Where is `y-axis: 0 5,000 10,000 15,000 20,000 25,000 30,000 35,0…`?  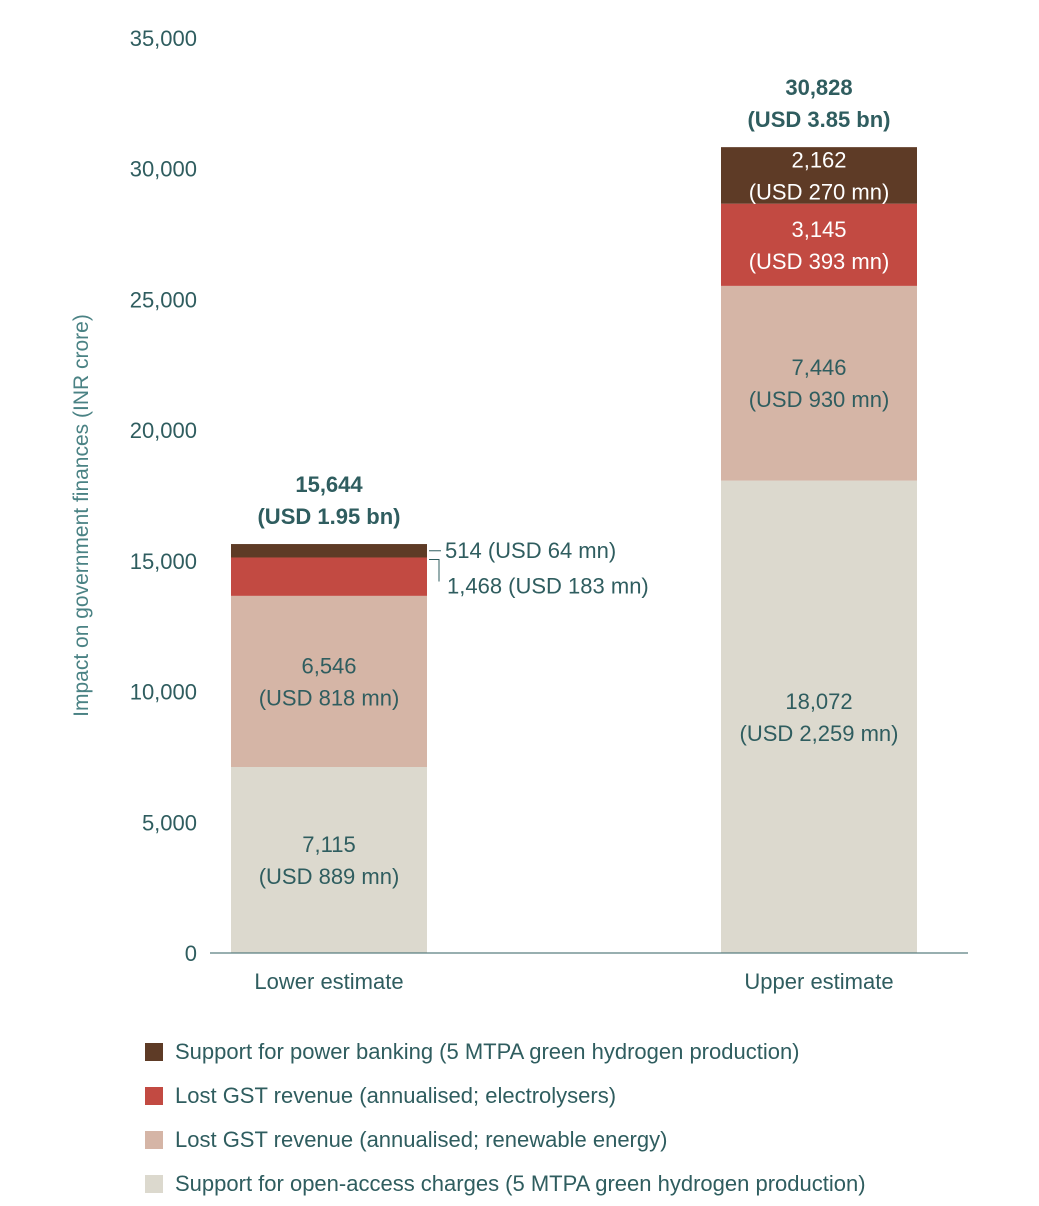
y-axis: 0 5,000 10,000 15,000 20,000 25,000 30,000 35,0… is located at coordinates (133, 496).